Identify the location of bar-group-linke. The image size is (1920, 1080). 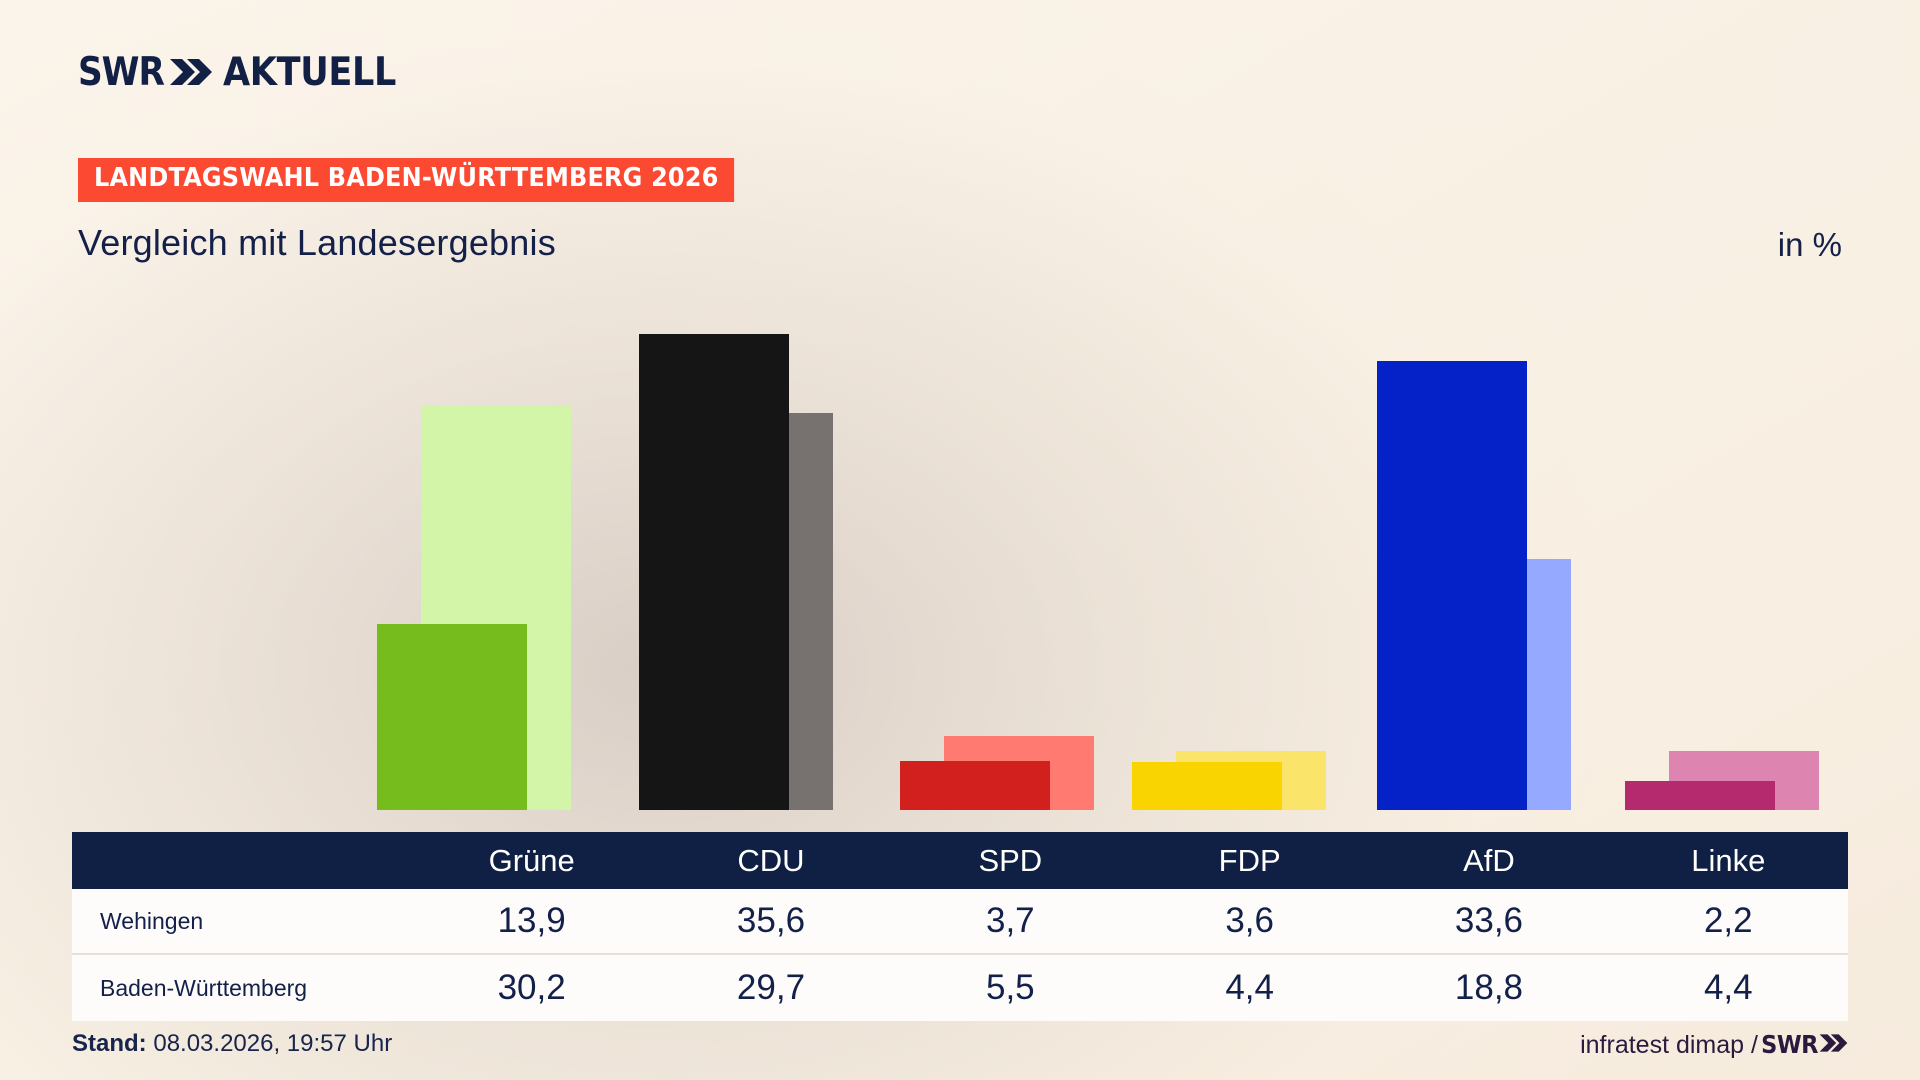
(1722, 405).